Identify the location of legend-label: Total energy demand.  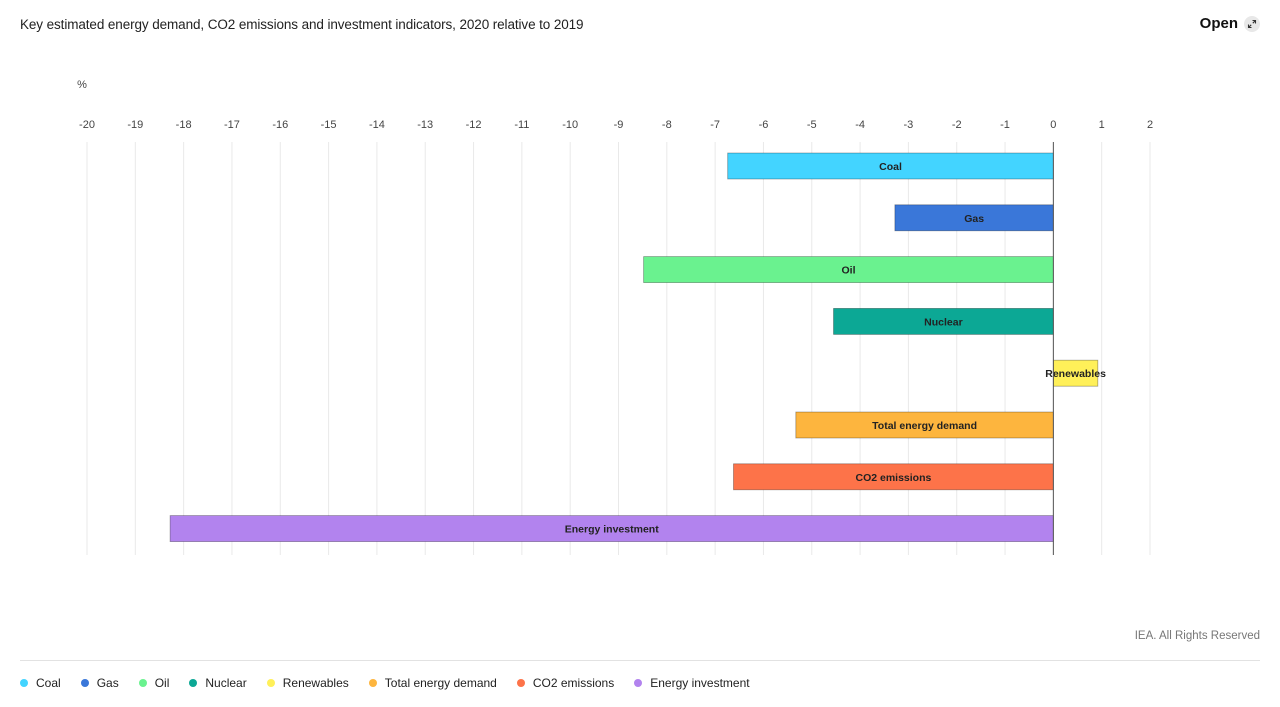
(440, 683).